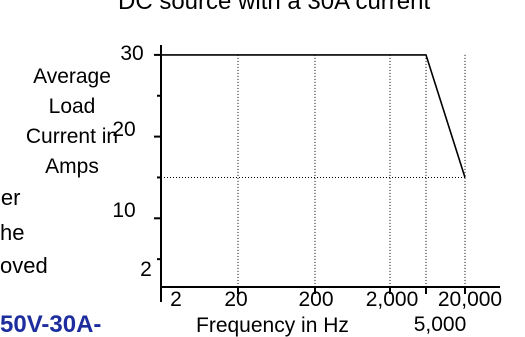  What do you see at coordinates (51, 324) in the screenshot?
I see `bottom-blue-fragment: 50V-30A-` at bounding box center [51, 324].